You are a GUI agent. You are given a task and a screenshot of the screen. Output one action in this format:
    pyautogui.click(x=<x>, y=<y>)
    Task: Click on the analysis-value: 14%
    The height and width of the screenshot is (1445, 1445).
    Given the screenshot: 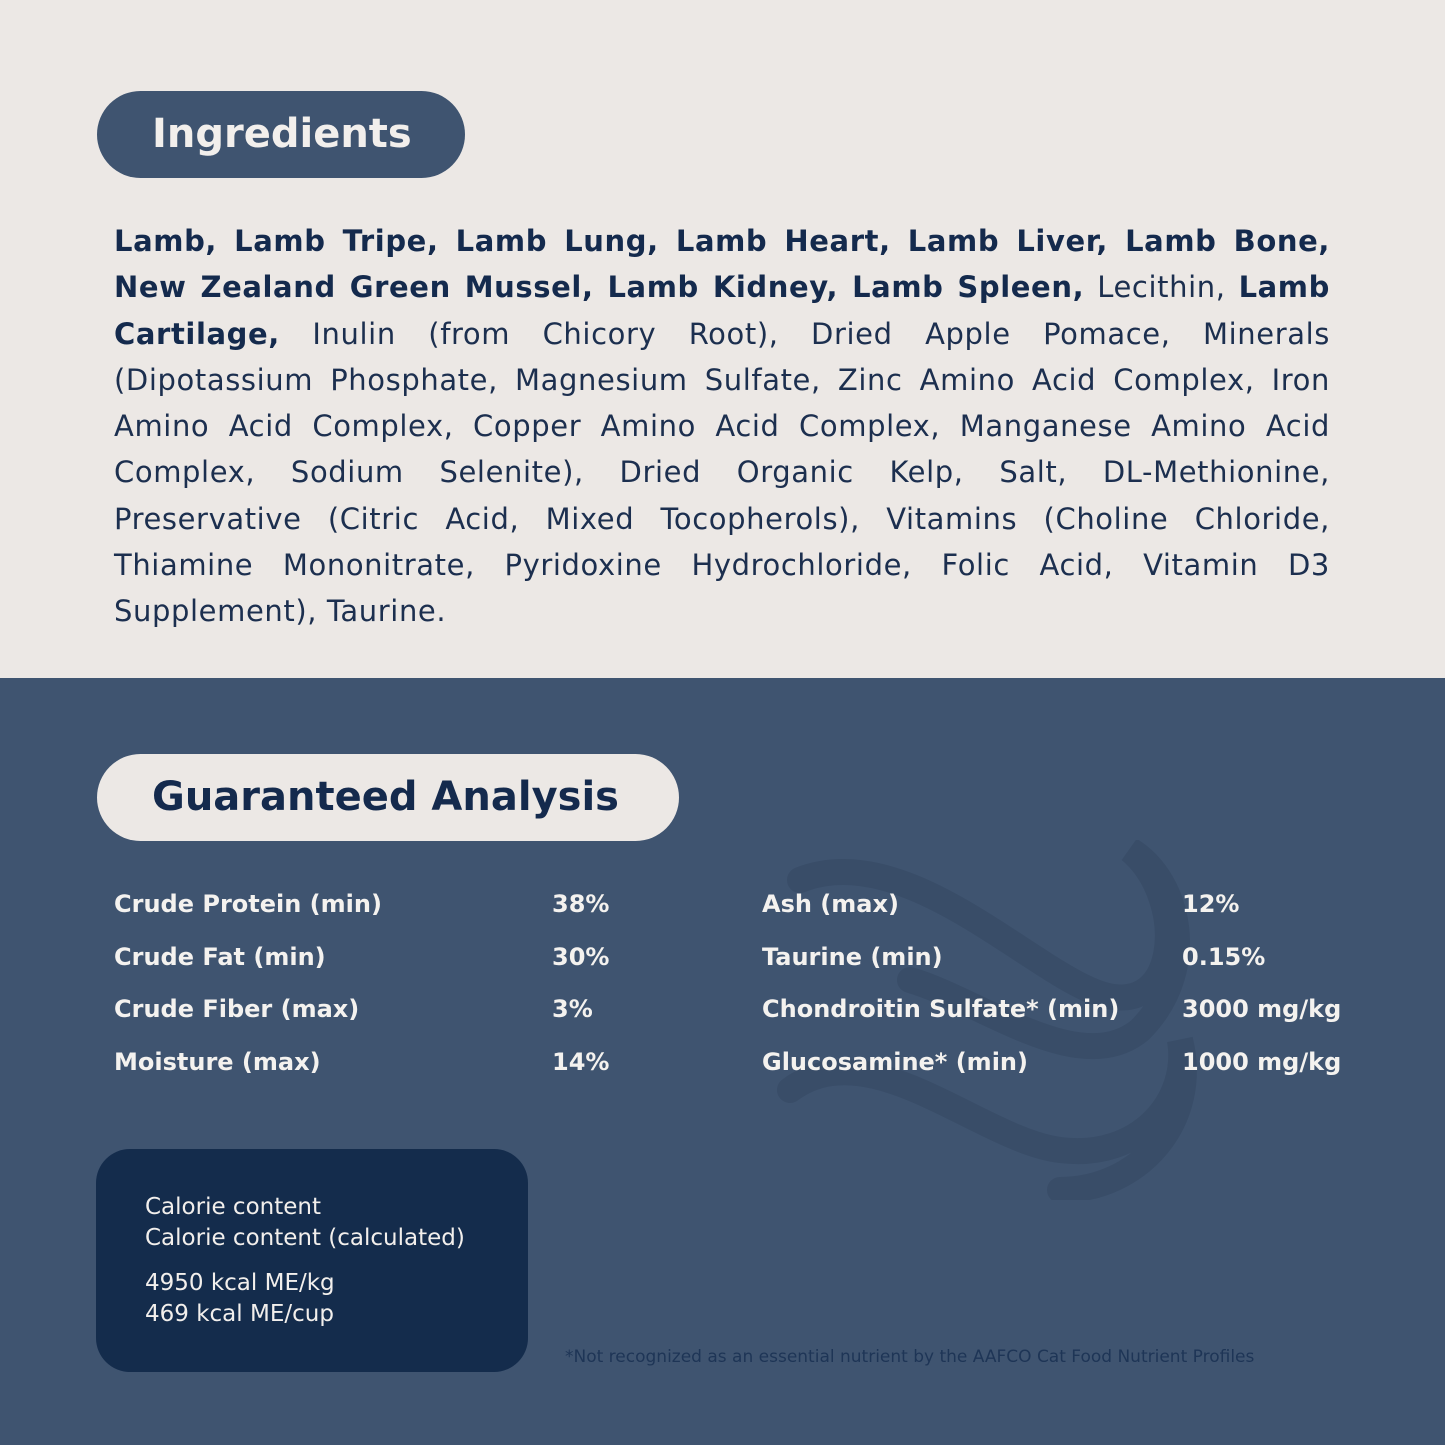 What is the action you would take?
    pyautogui.click(x=581, y=1062)
    